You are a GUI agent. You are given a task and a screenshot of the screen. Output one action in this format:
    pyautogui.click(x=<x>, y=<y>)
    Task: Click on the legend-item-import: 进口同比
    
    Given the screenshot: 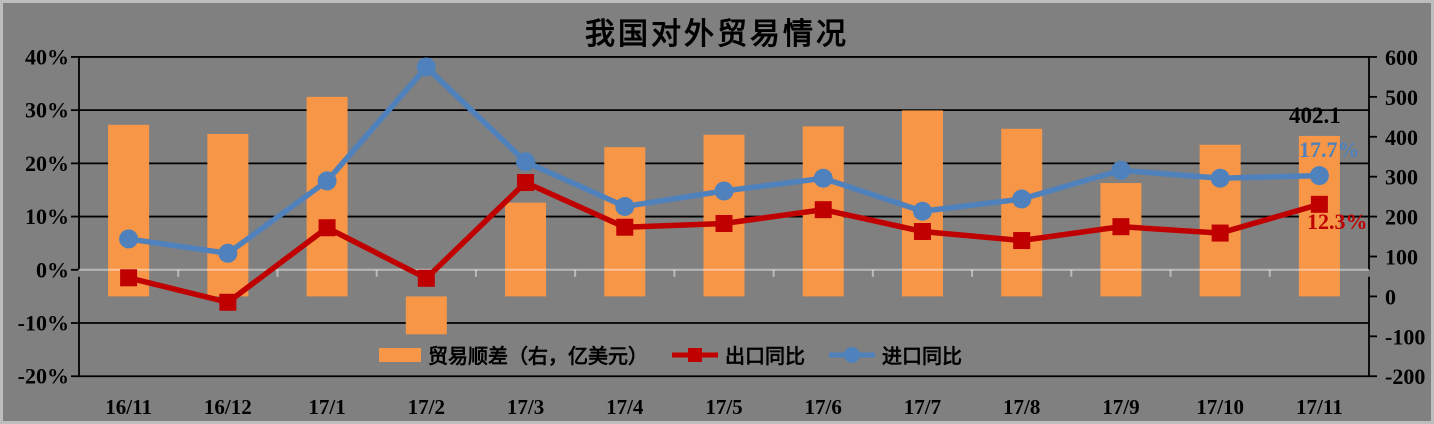 What is the action you would take?
    pyautogui.click(x=895, y=354)
    